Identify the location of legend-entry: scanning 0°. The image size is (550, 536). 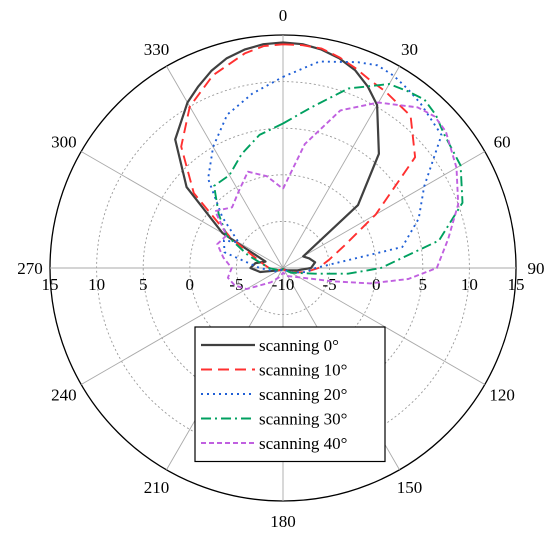
(299, 345).